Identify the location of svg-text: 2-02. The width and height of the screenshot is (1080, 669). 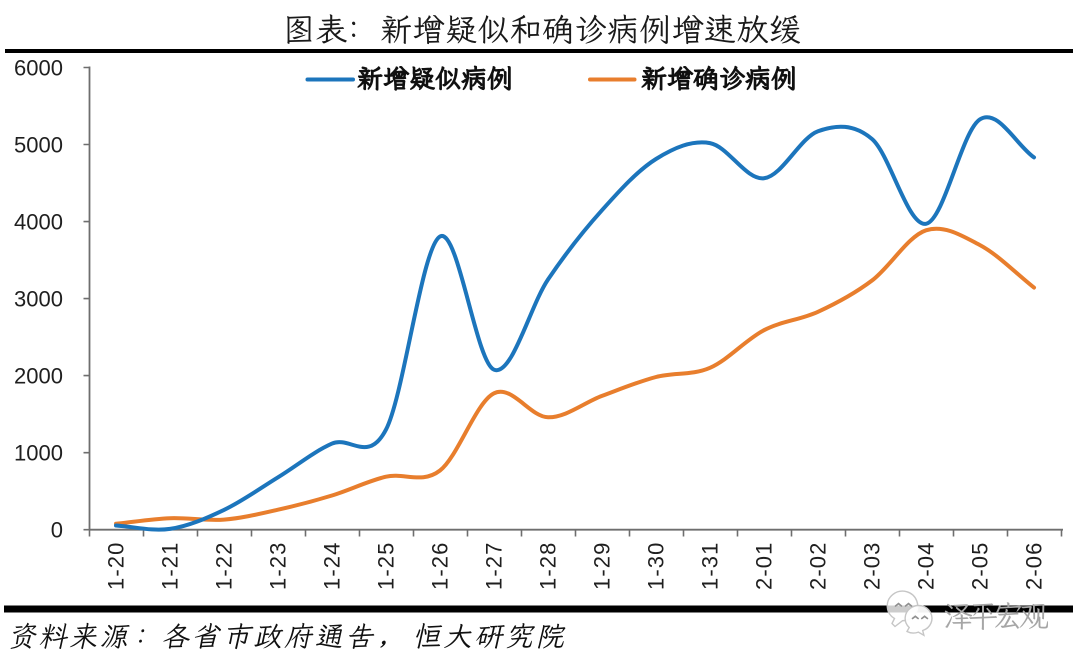
(818, 566).